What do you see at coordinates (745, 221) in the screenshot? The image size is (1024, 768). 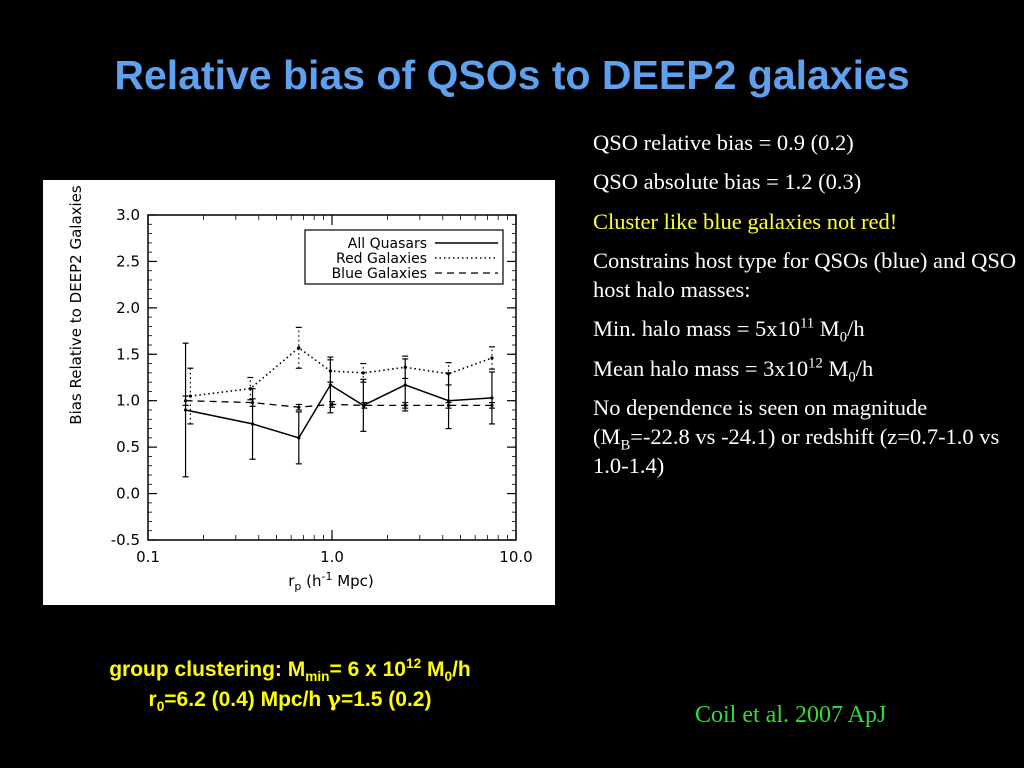 I see `bullet-cluster-note: Cluster like blue galaxies not red!` at bounding box center [745, 221].